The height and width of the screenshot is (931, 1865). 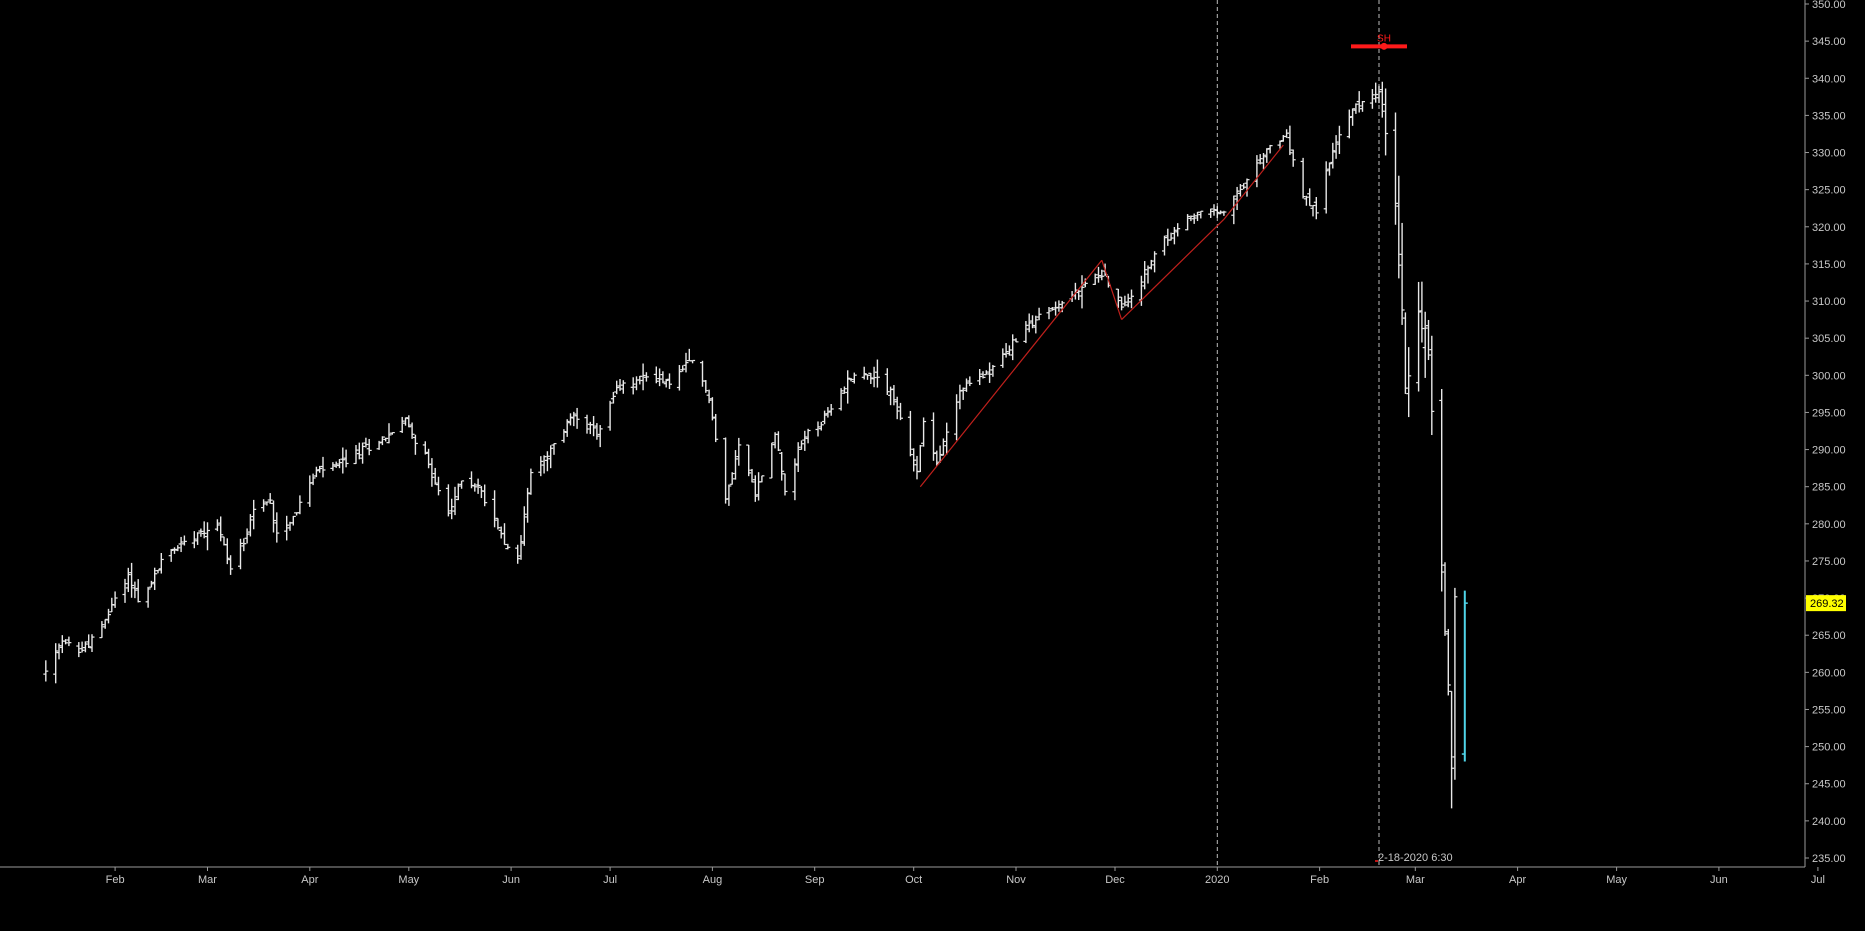 What do you see at coordinates (1384, 46) in the screenshot?
I see `peak-marker-dot` at bounding box center [1384, 46].